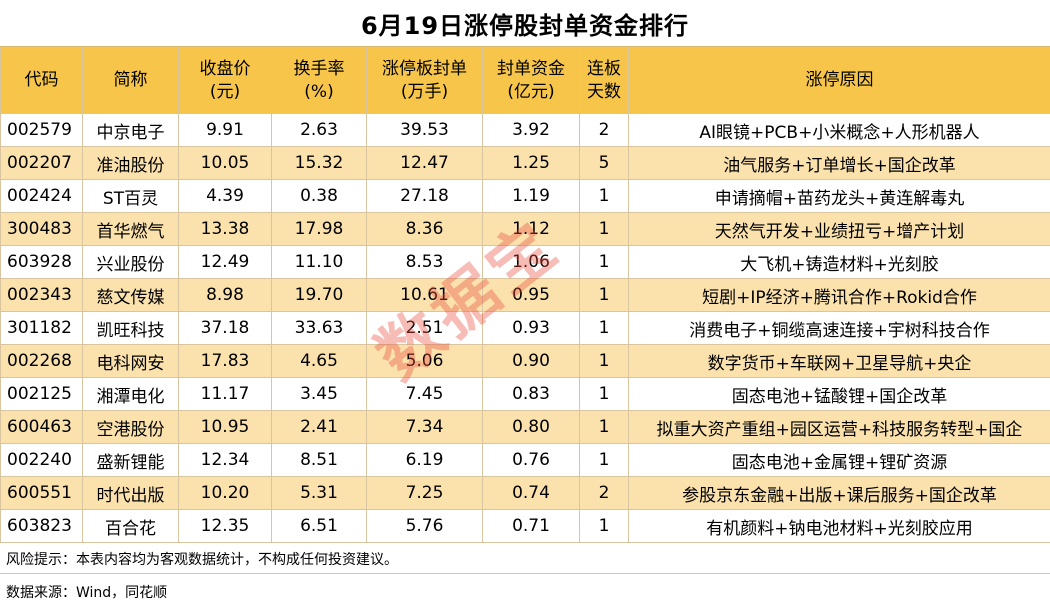 Image resolution: width=1050 pixels, height=609 pixels. I want to click on cell-seal-orders: 12.47, so click(424, 163).